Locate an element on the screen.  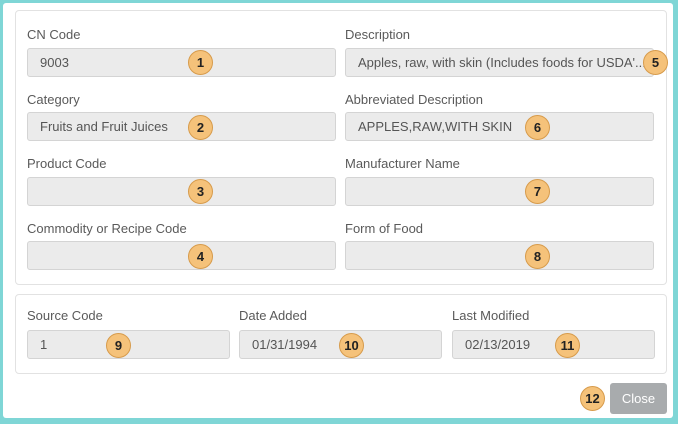
callout-badge: 9 is located at coordinates (118, 345).